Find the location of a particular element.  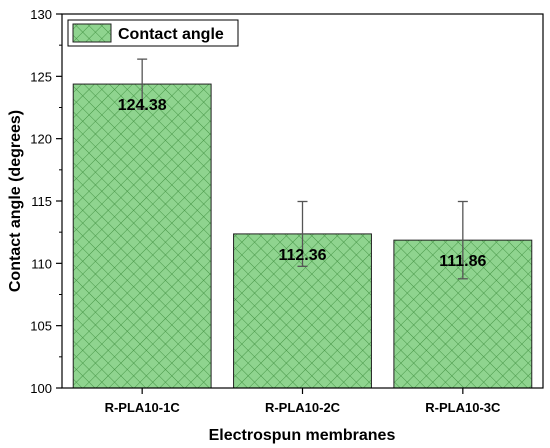

x-tick-label: R-PLA10-1C is located at coordinates (143, 407).